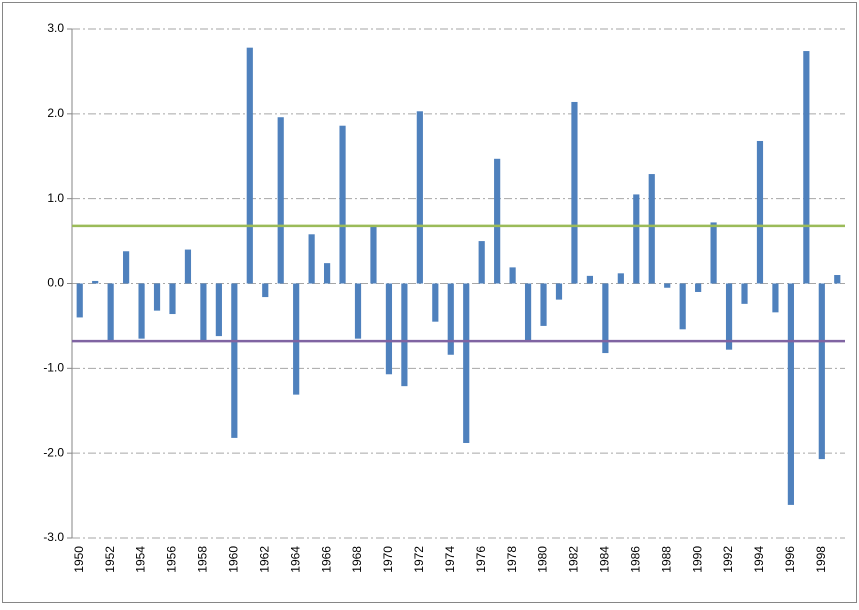  Describe the element at coordinates (53, 452) in the screenshot. I see `y-tick-label: -2.0` at that location.